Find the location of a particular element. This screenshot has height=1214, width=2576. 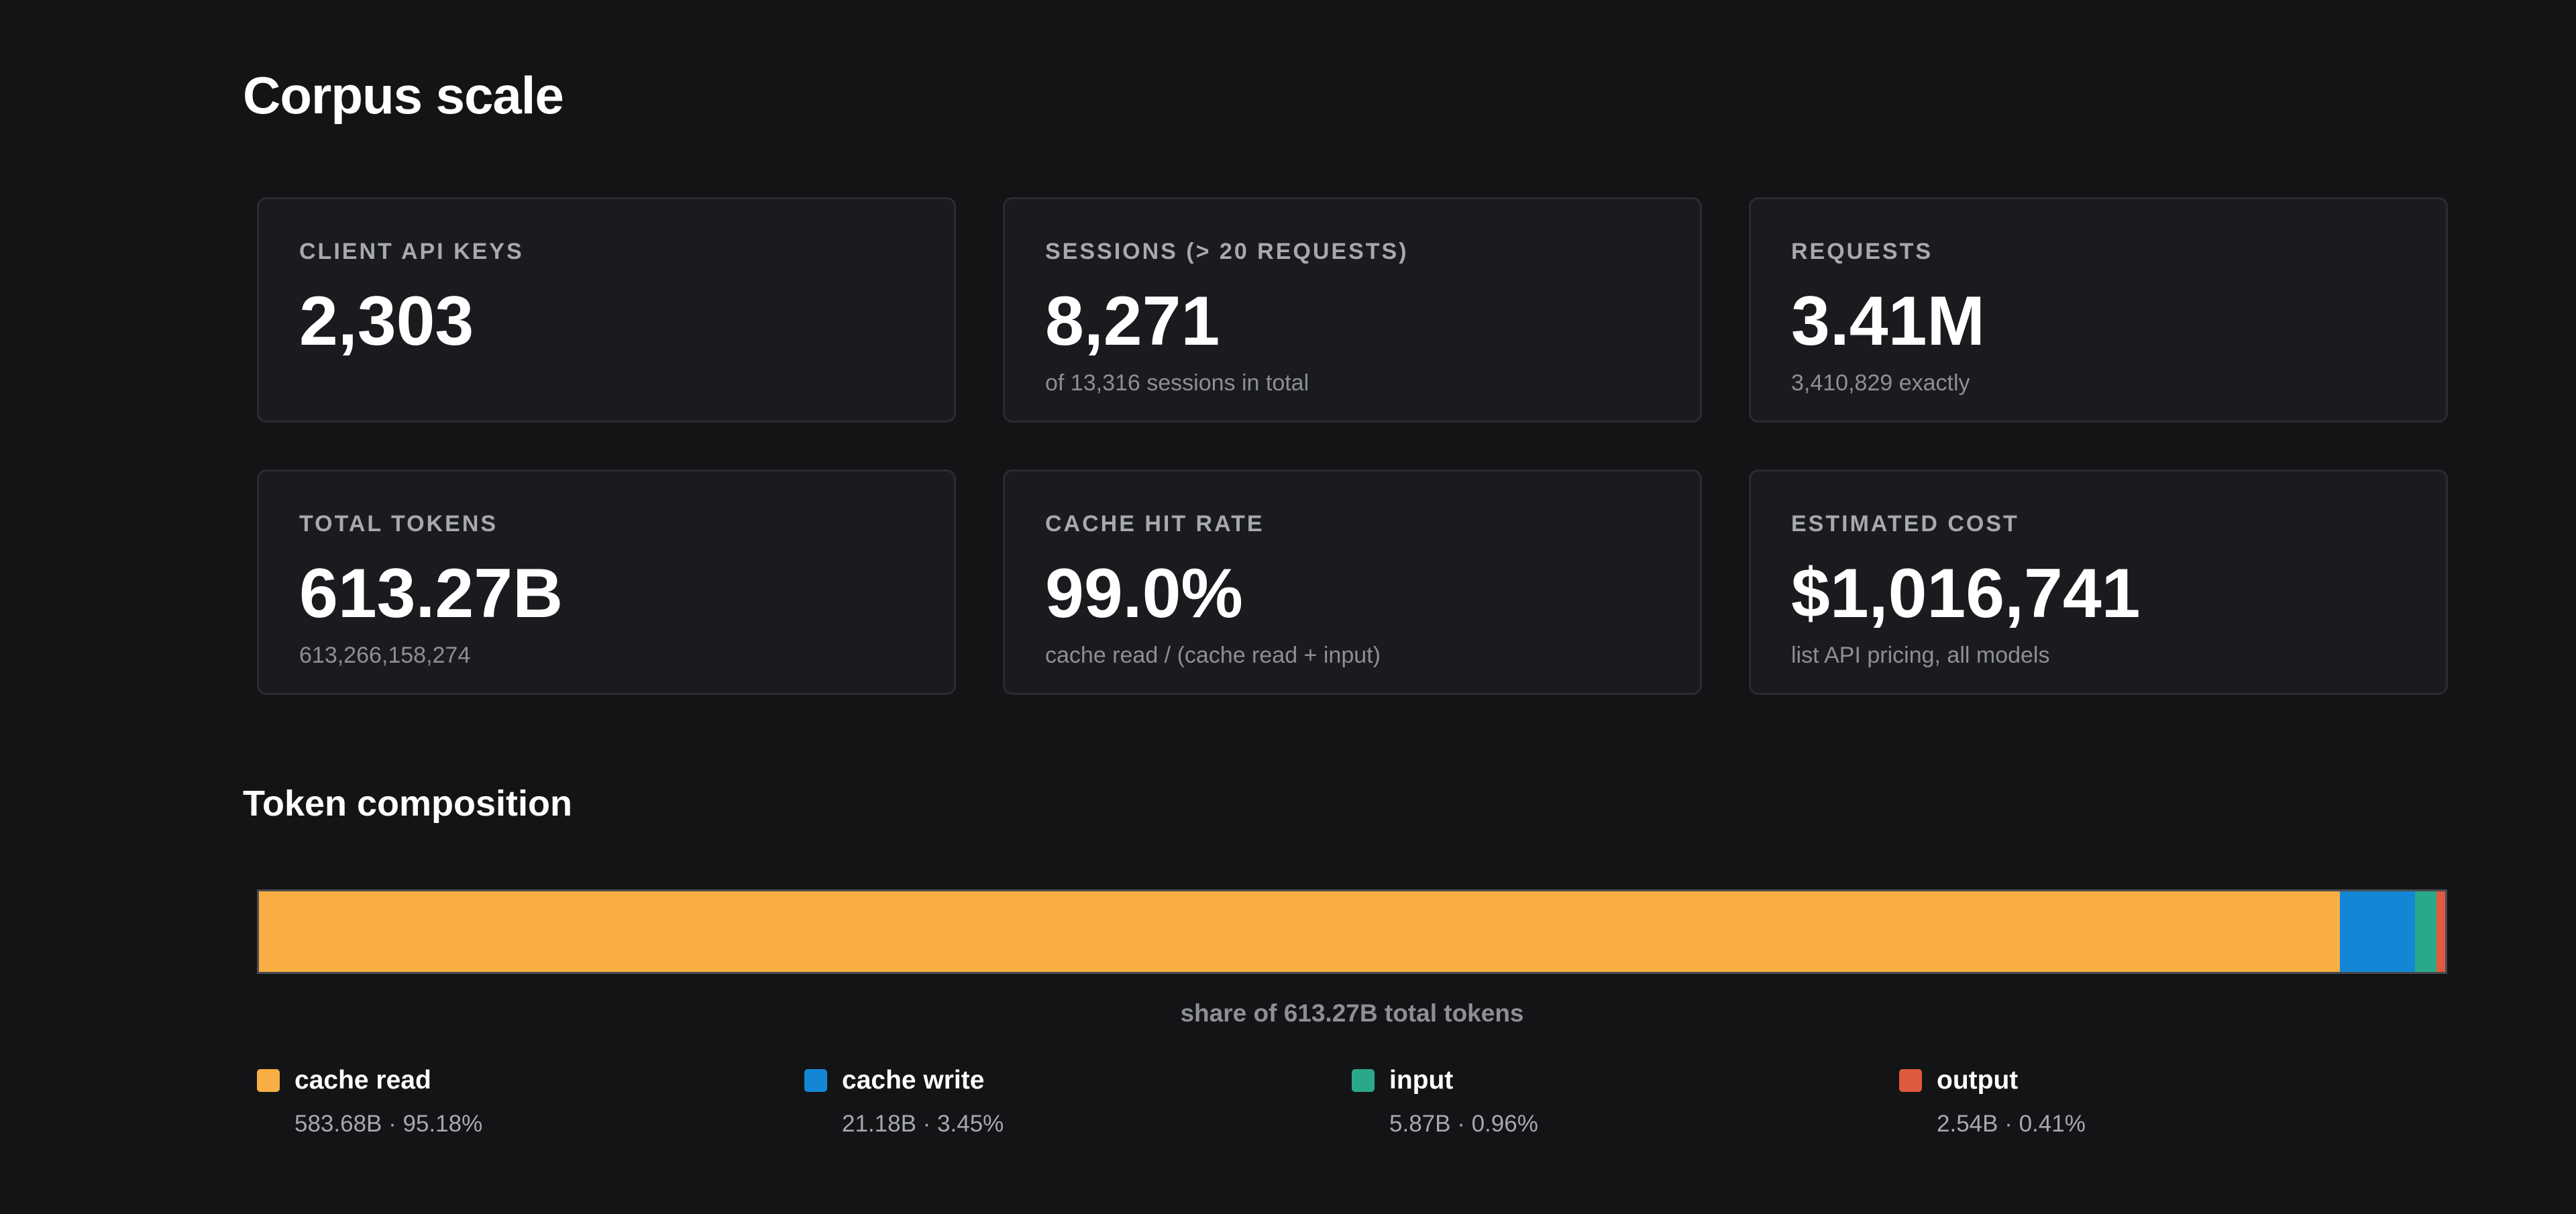

stat-card-value: 8,271 is located at coordinates (1132, 321).